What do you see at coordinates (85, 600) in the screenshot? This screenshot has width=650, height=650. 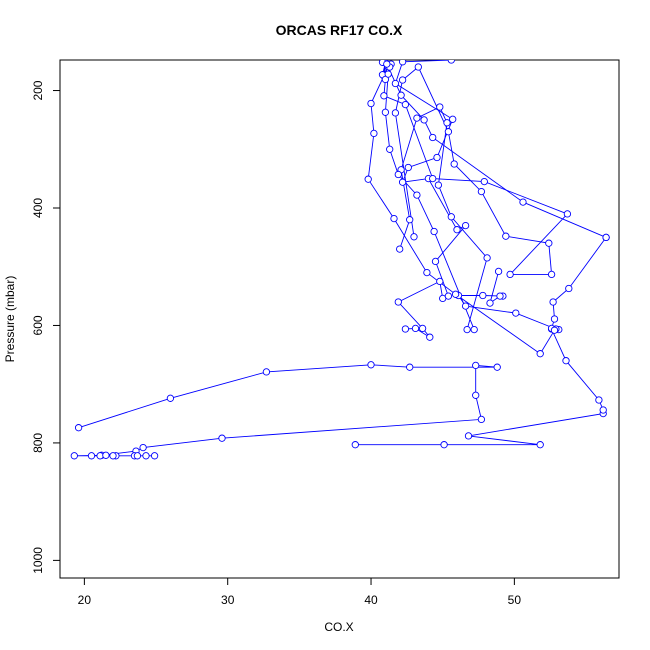 I see `x-tick-label: 20` at bounding box center [85, 600].